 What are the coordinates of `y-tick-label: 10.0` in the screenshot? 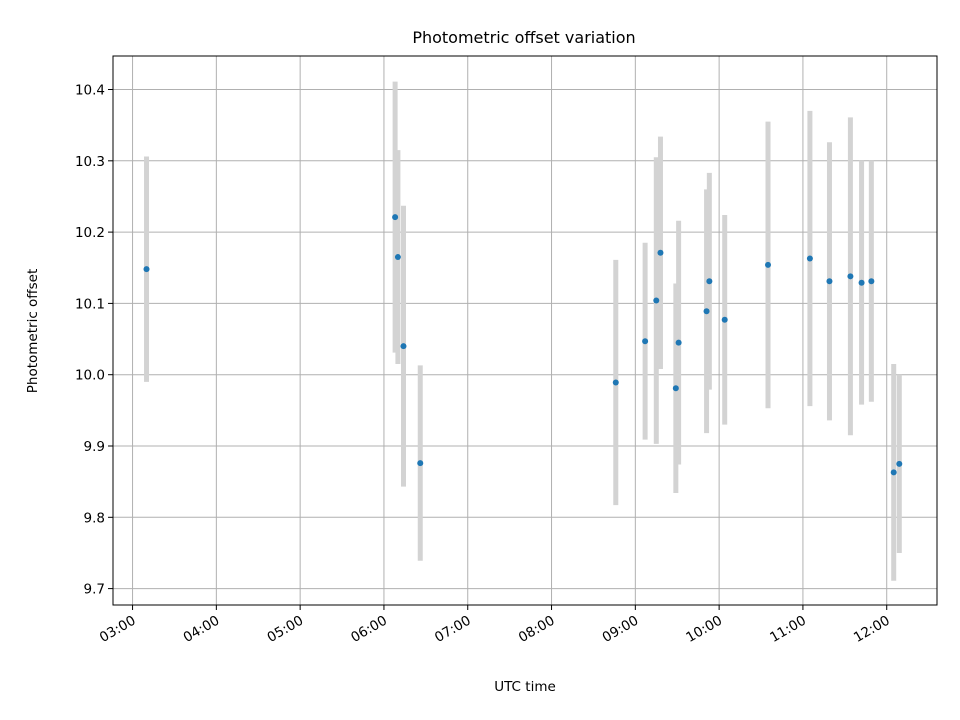 It's located at (90, 376).